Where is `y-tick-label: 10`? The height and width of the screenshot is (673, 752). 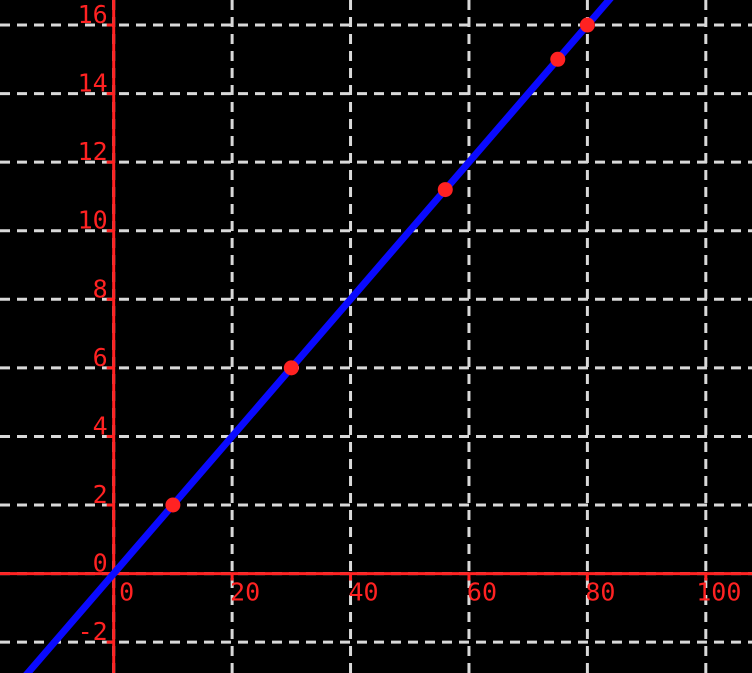 y-tick-label: 10 is located at coordinates (93, 220).